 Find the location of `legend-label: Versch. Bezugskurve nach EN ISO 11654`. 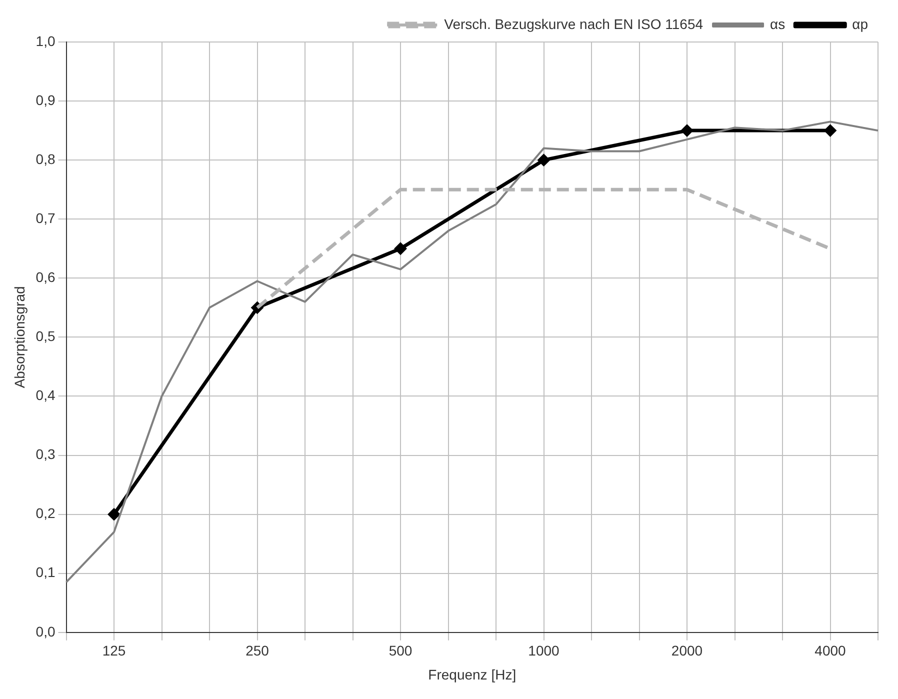

legend-label: Versch. Bezugskurve nach EN ISO 11654 is located at coordinates (574, 24).